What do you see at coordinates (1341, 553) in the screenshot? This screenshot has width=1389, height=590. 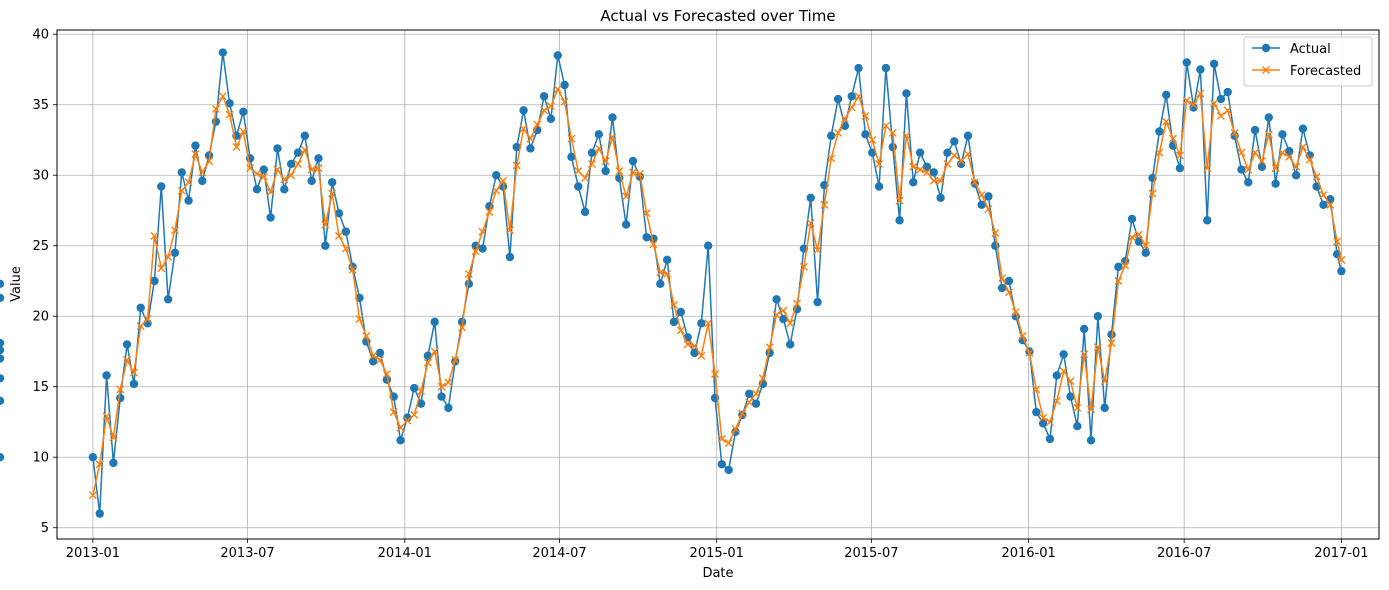 I see `x-tick-label: 2017-01` at bounding box center [1341, 553].